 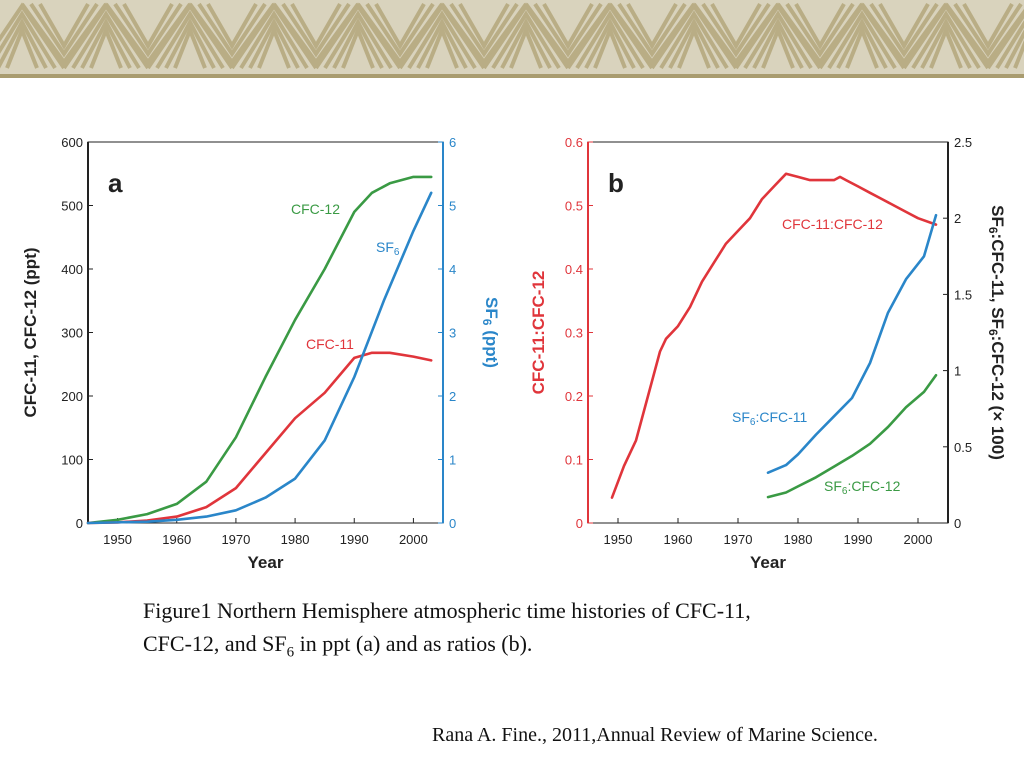 I want to click on y-left-axis-label: CFC-11, CFC-12 (ppt), so click(x=30, y=333).